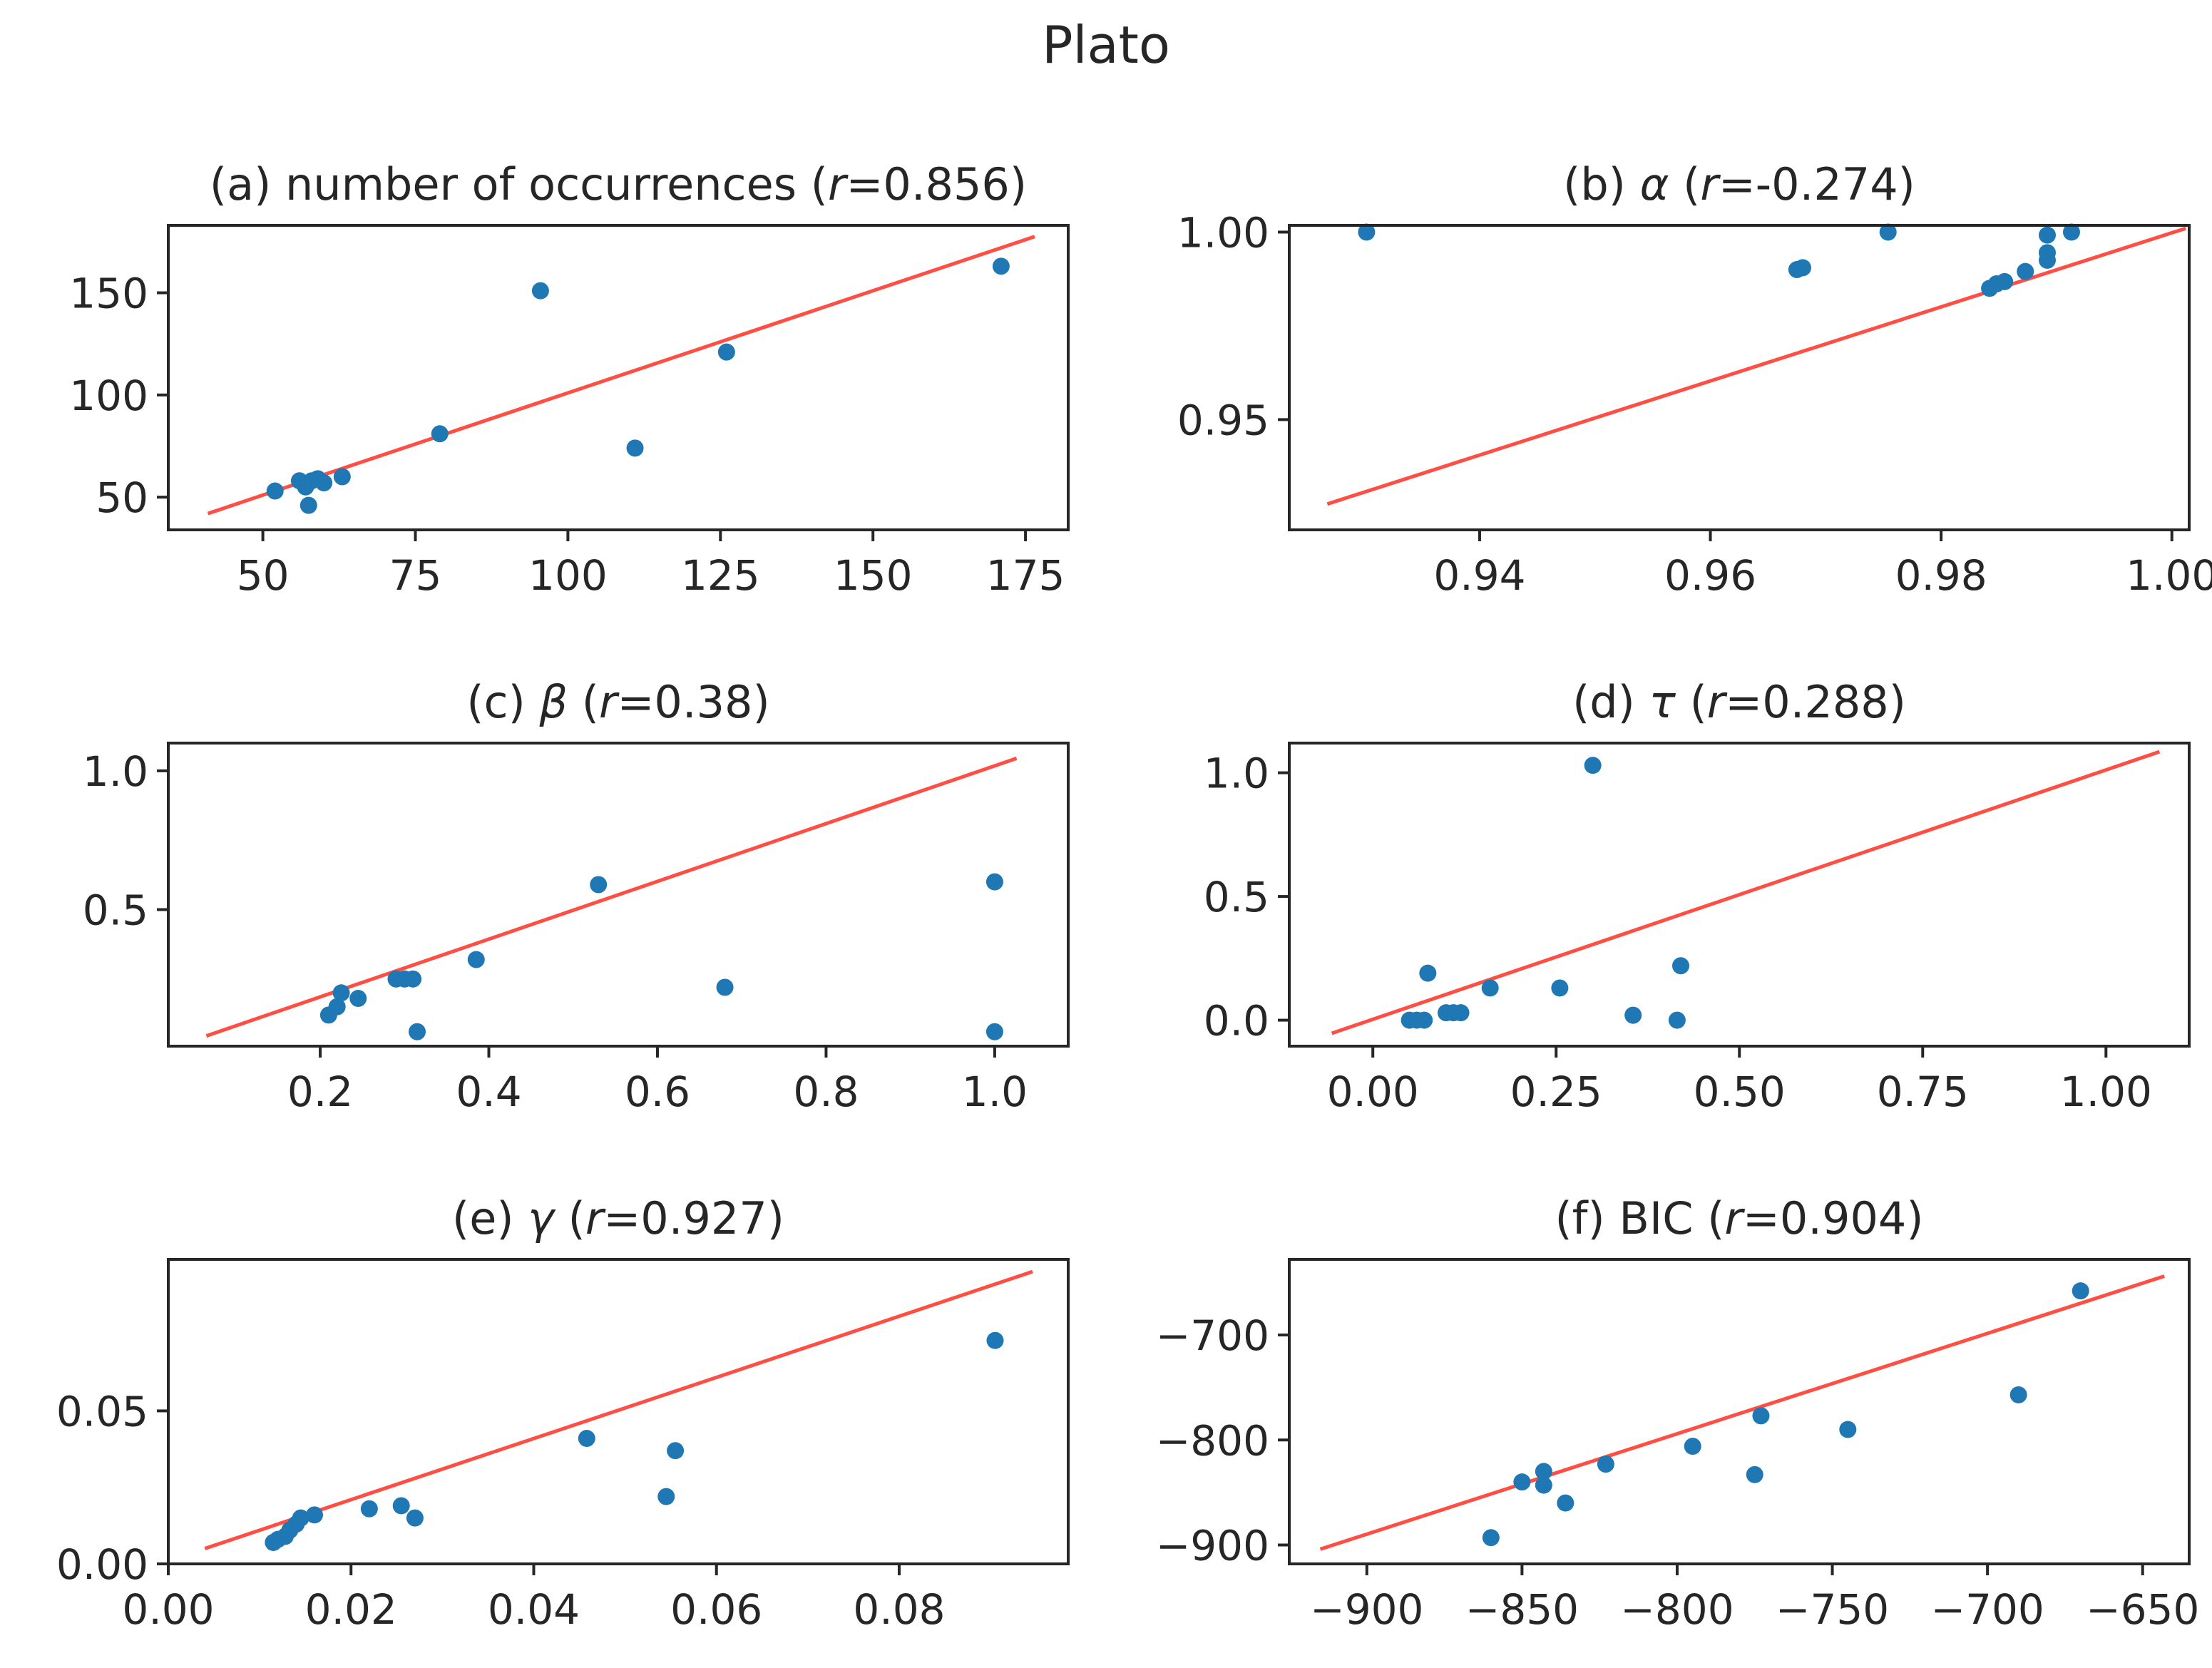 The image size is (2212, 1668). I want to click on panel-a-xtick-label: 125, so click(720, 575).